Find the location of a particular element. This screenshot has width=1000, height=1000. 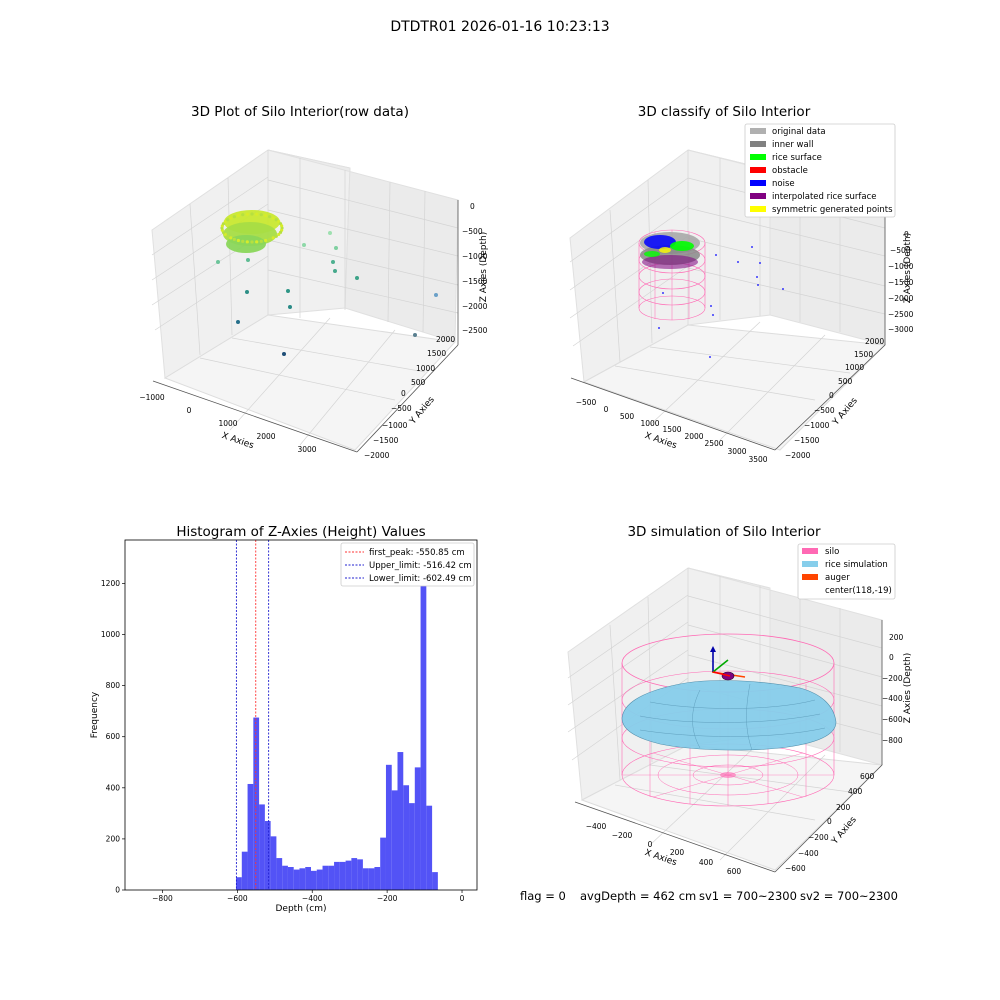

histogram-bars is located at coordinates (337, 723).